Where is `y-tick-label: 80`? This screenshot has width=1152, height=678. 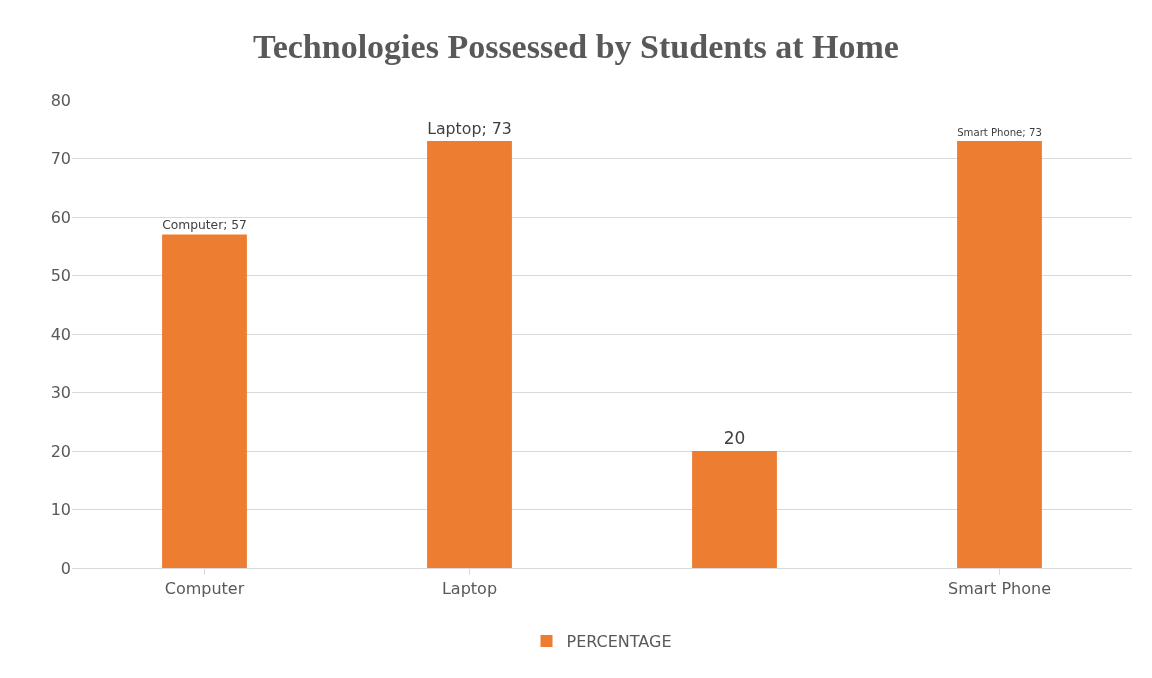 y-tick-label: 80 is located at coordinates (60, 100).